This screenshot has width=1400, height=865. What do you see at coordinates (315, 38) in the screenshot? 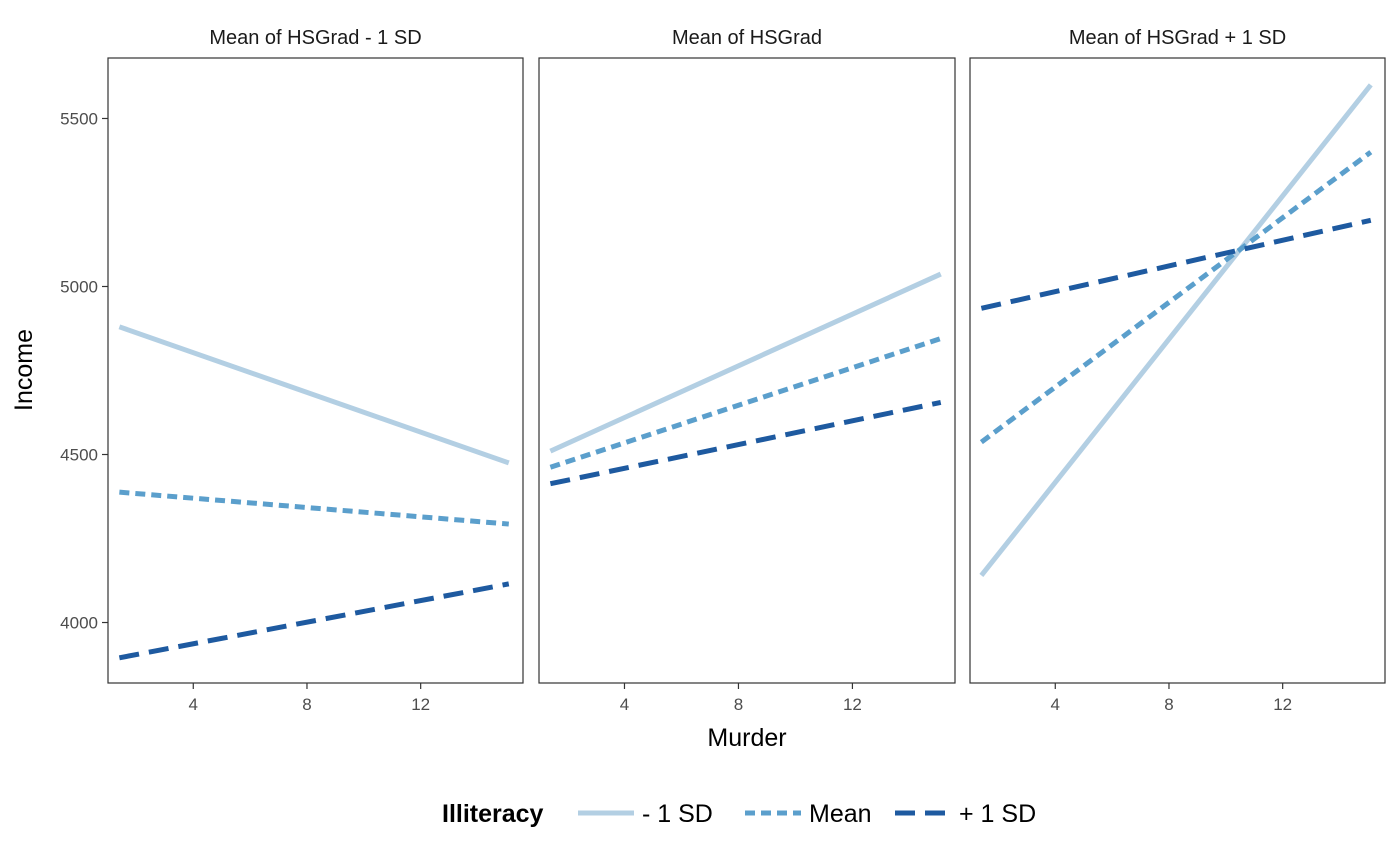
I see `panel-title: Mean of HSGrad - 1 SD` at bounding box center [315, 38].